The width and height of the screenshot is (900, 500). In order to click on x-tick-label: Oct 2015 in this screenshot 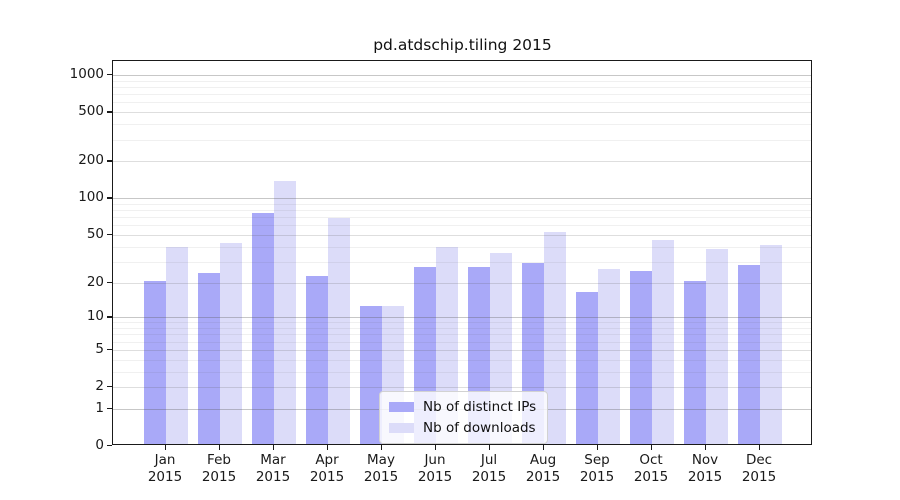, I will do `click(651, 468)`.